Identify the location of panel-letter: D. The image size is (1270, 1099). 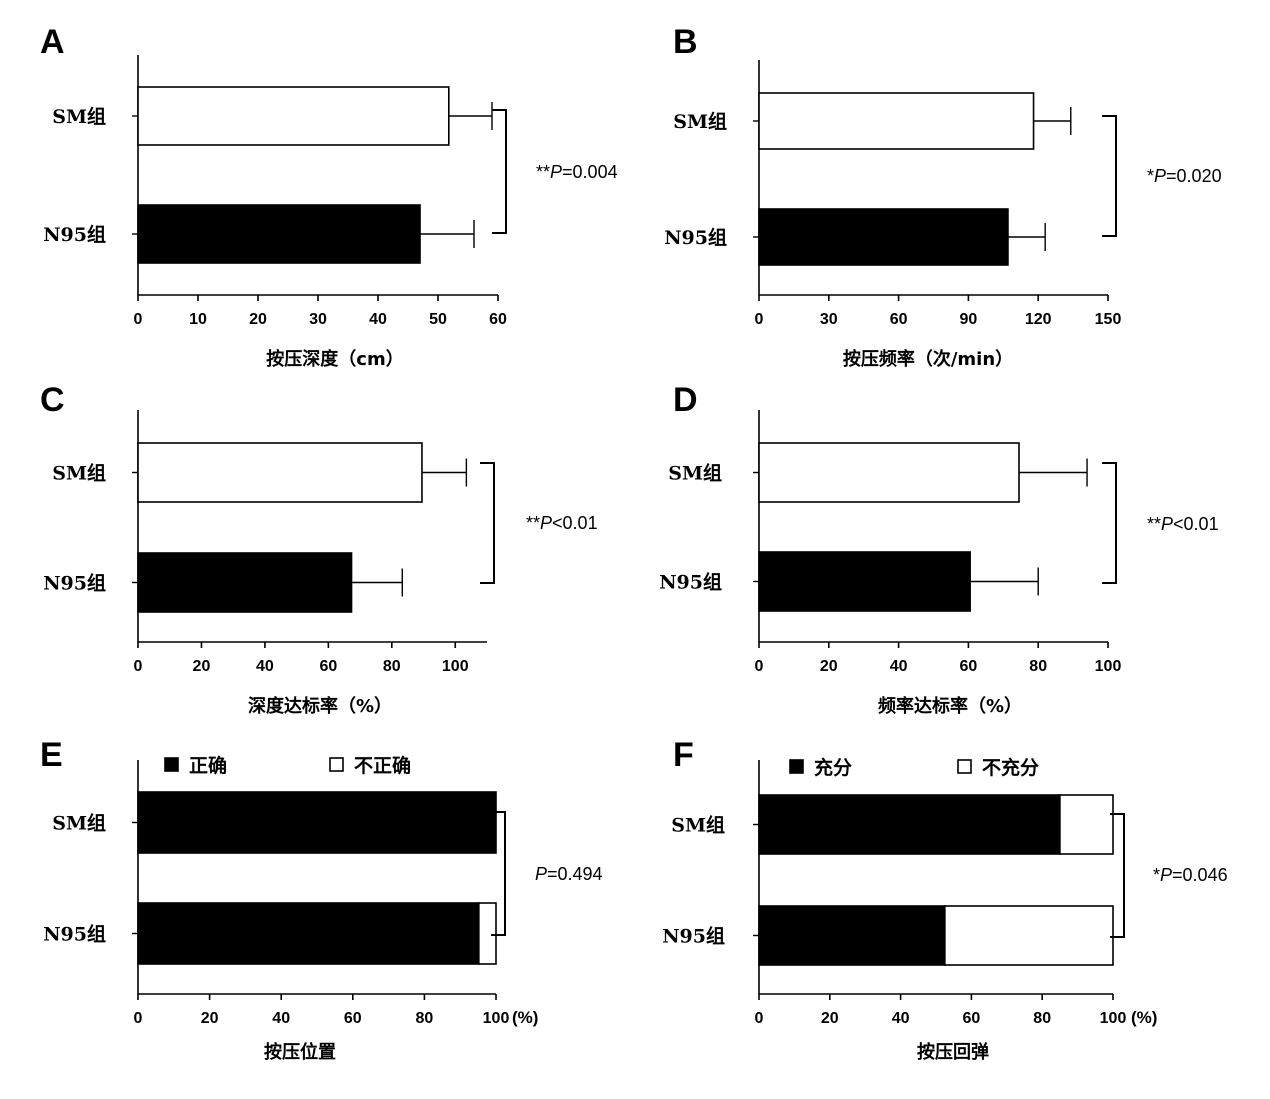
(685, 400).